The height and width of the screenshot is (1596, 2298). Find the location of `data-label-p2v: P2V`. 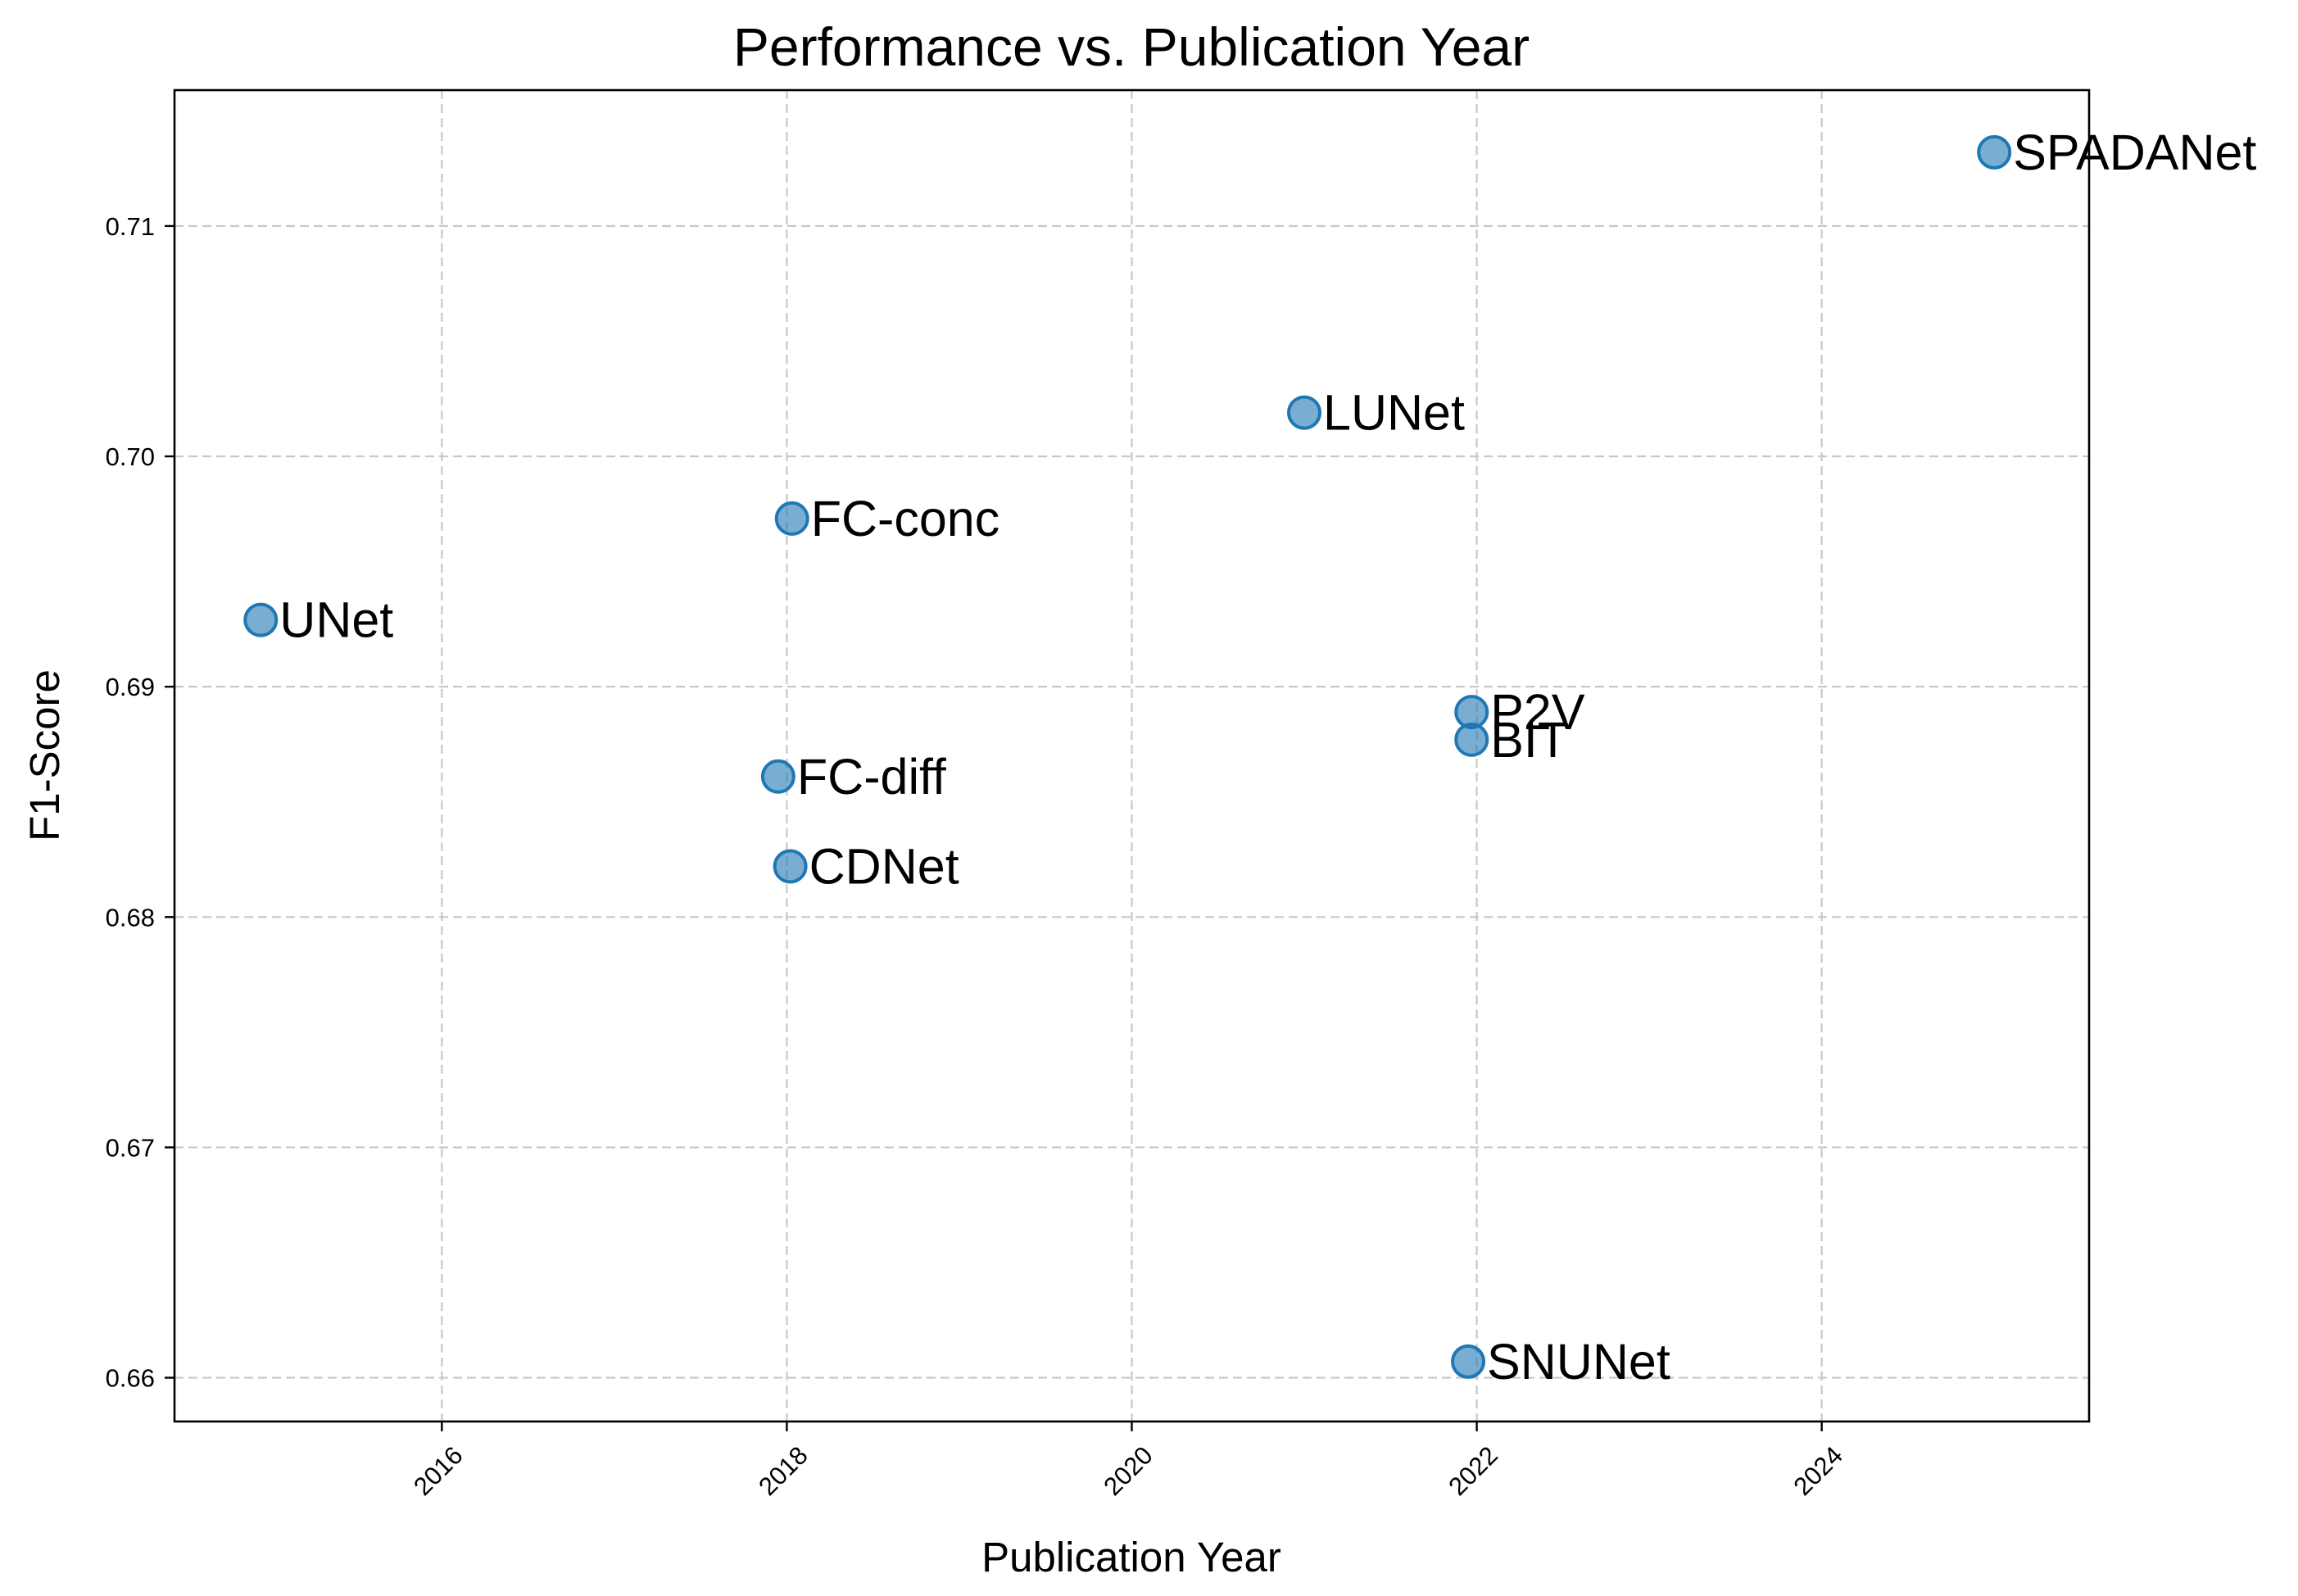

data-label-p2v: P2V is located at coordinates (1537, 712).